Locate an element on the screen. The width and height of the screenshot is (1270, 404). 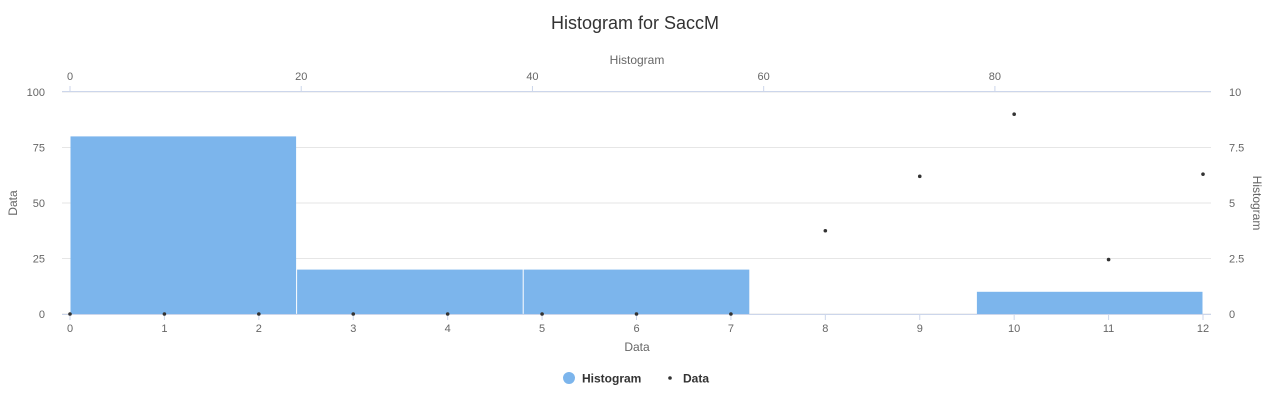
top-axis-title: Histogram is located at coordinates (637, 60).